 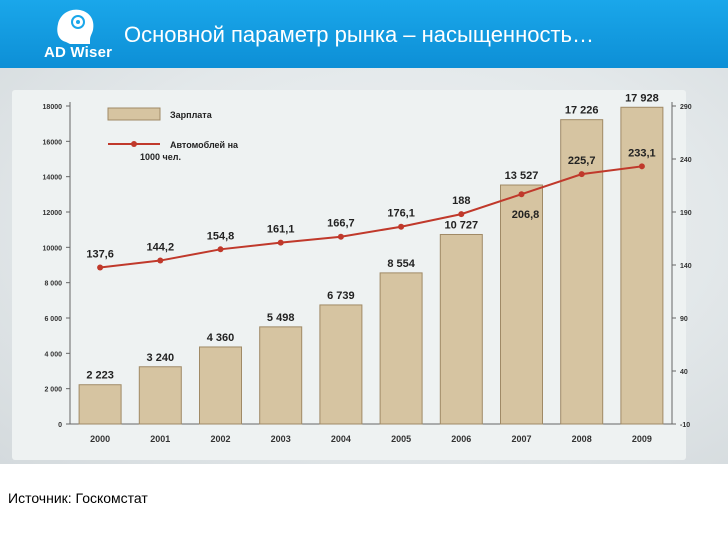 I want to click on right-tick-label: 190, so click(x=686, y=213).